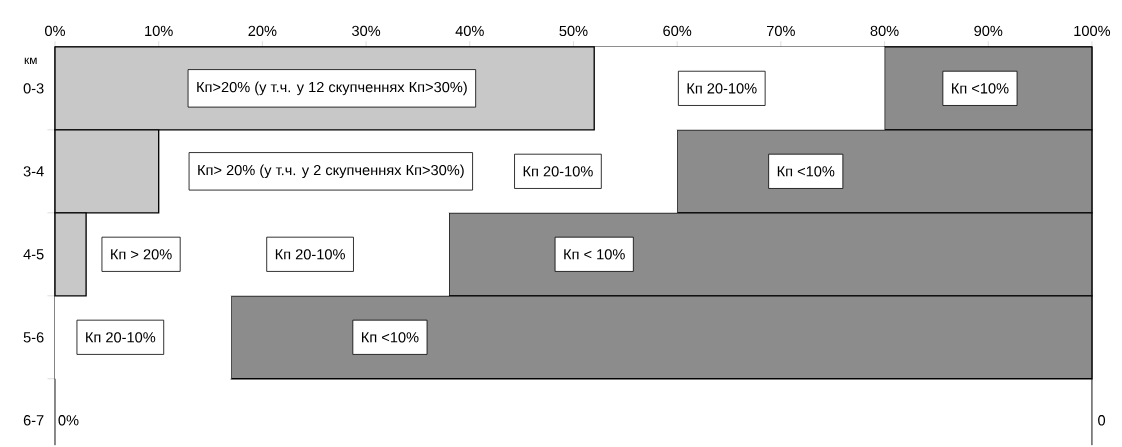  Describe the element at coordinates (33, 88) in the screenshot. I see `y-tick-label: 0-3` at that location.